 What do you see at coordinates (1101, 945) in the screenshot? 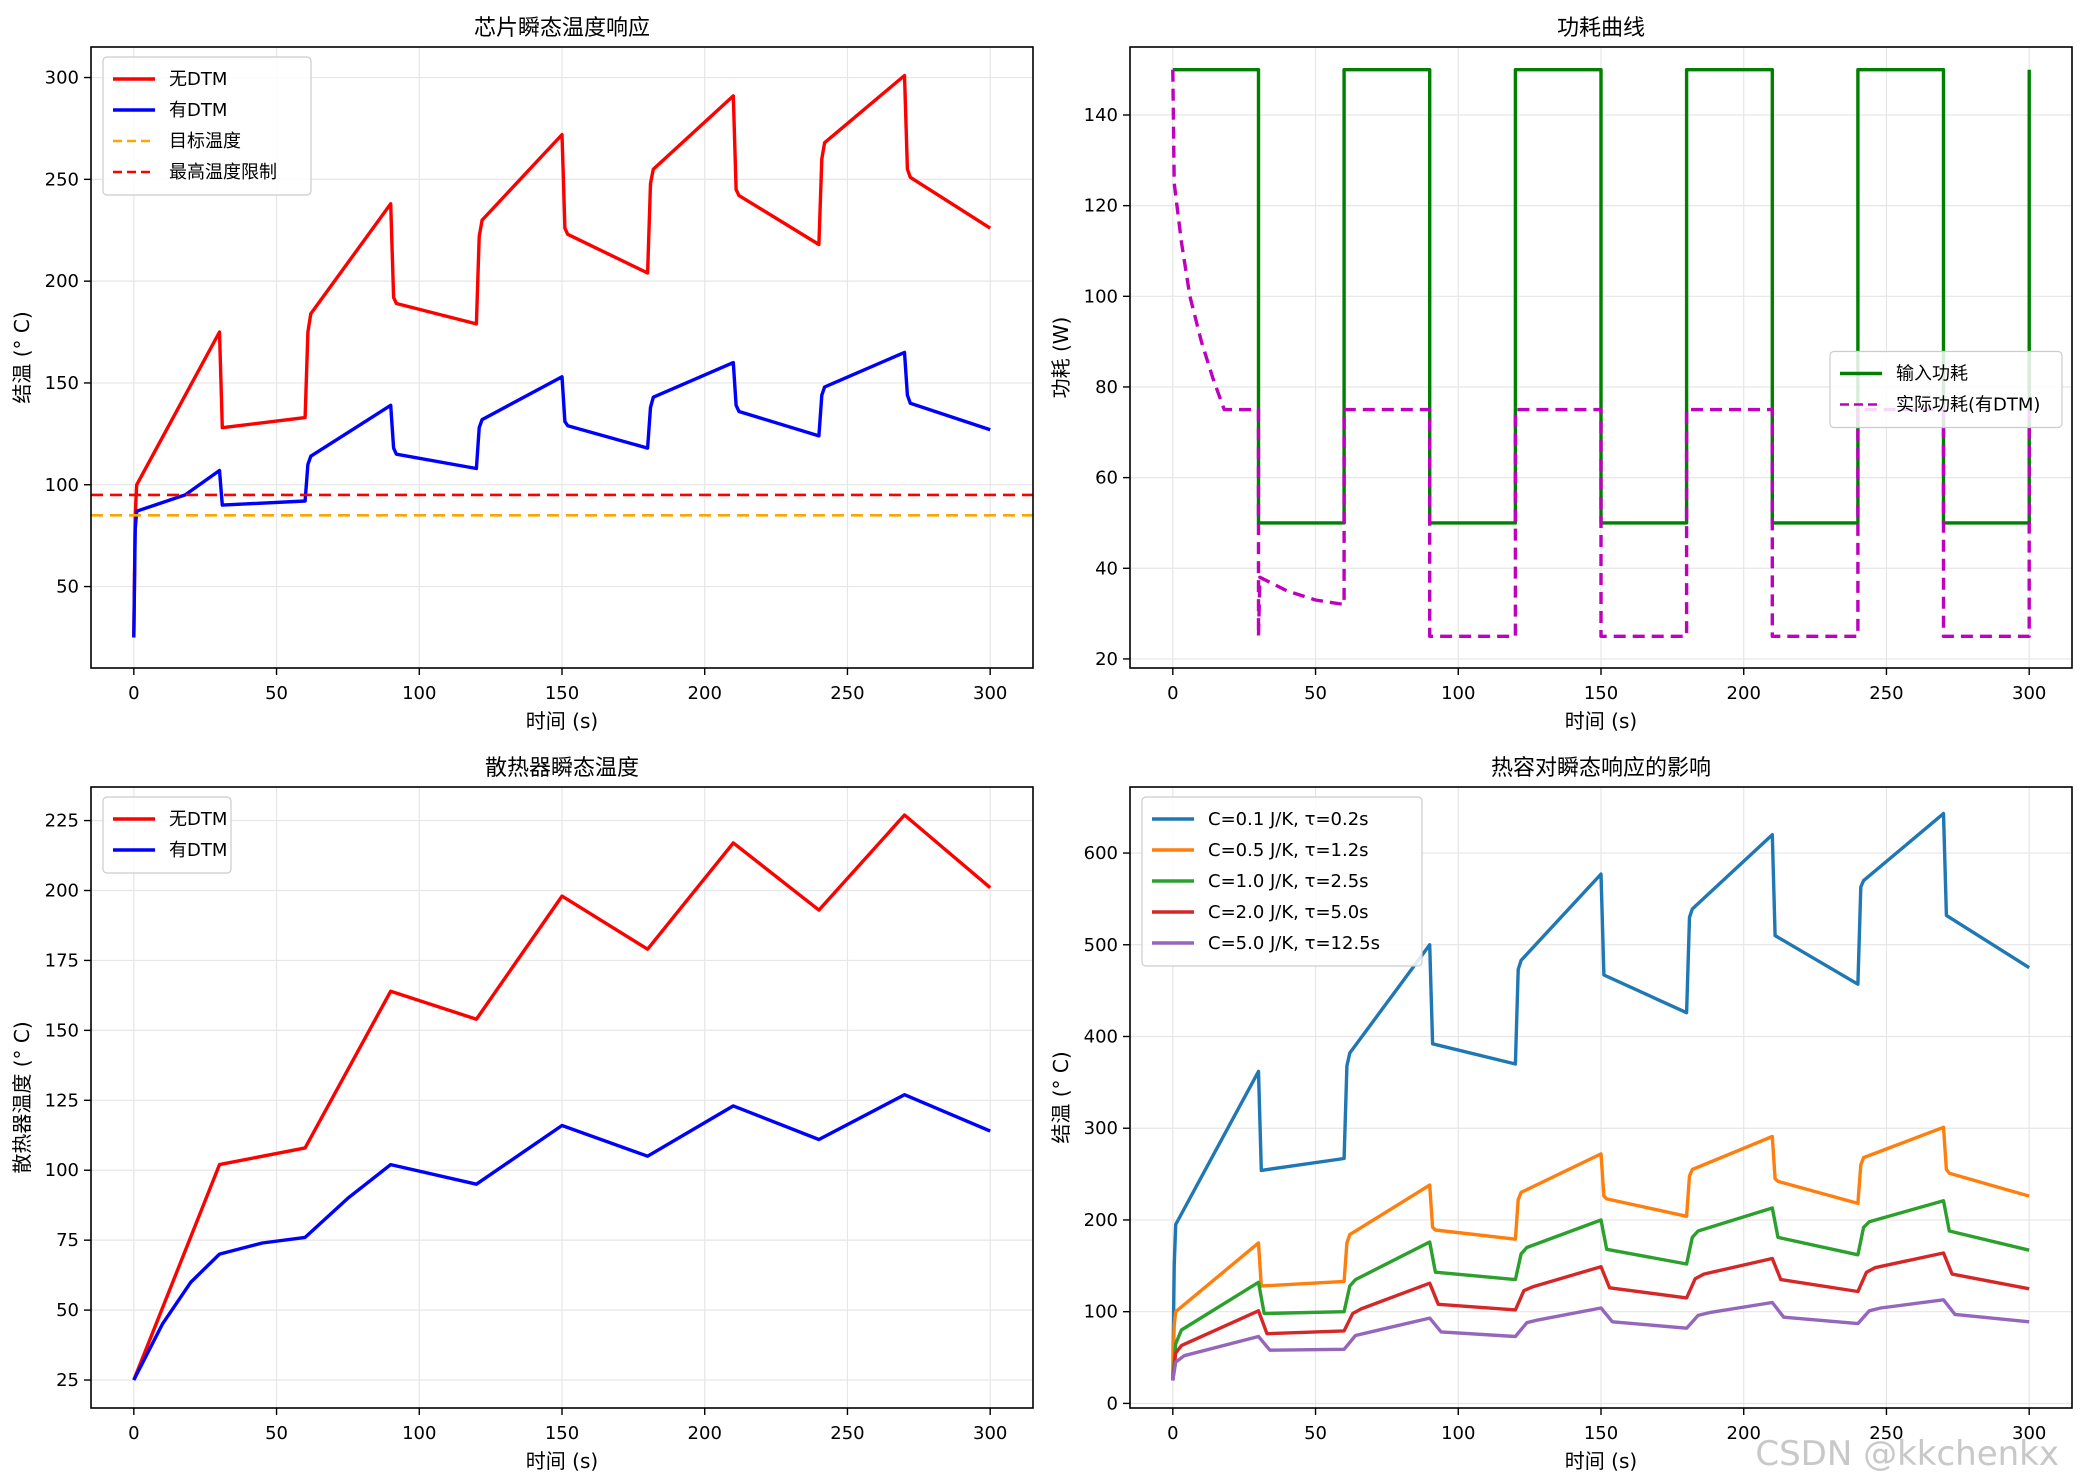
I see `y-tick-label: 500` at bounding box center [1101, 945].